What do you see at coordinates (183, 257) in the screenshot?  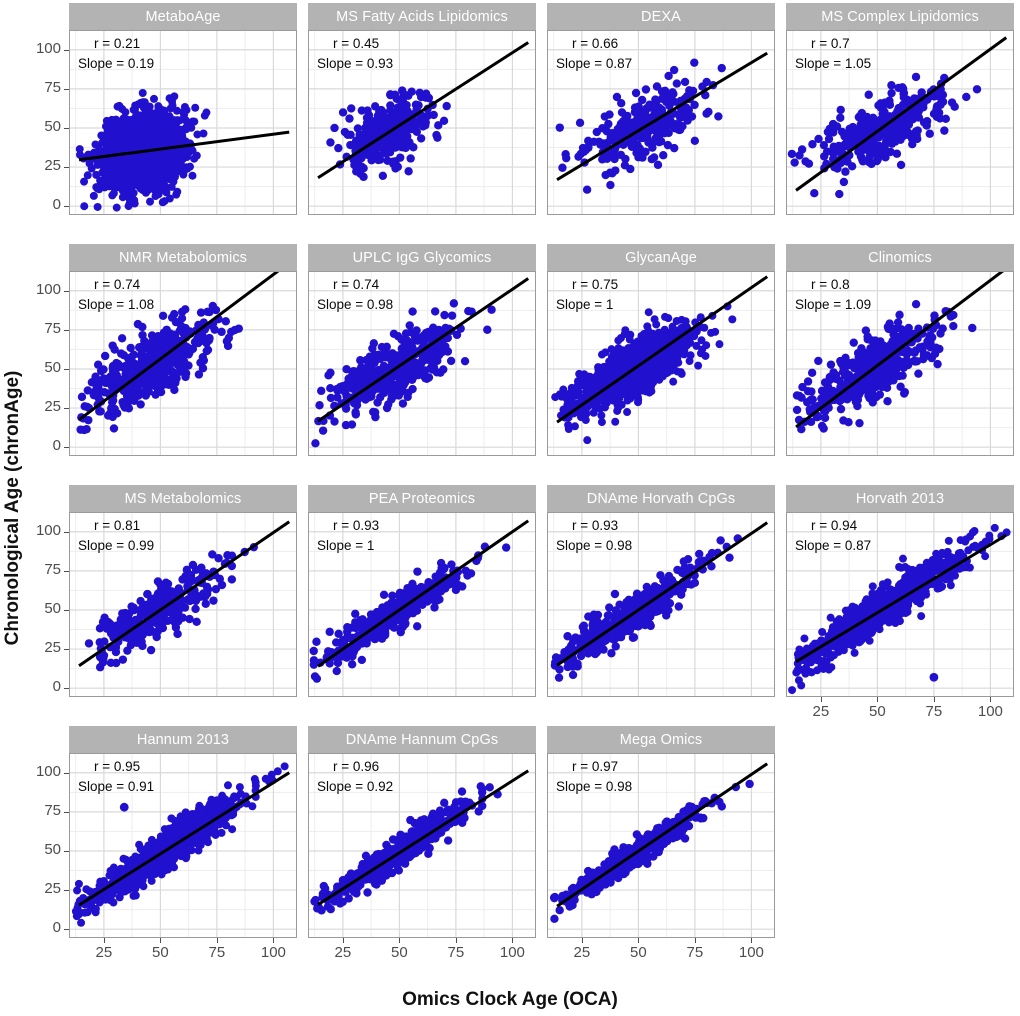 I see `panel-title: NMR Metabolomics` at bounding box center [183, 257].